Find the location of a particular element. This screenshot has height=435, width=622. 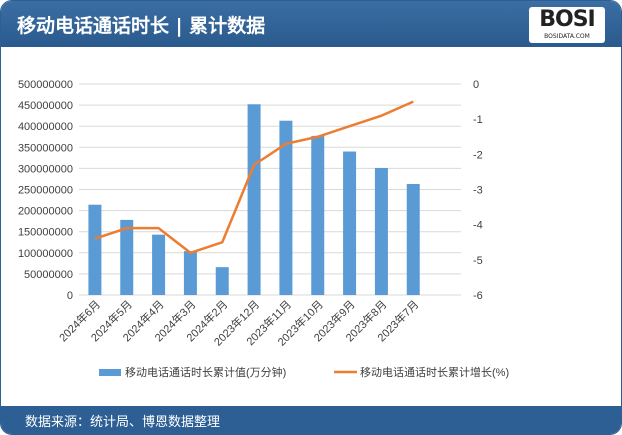

y-left-tick: 300000000 is located at coordinates (45, 169).